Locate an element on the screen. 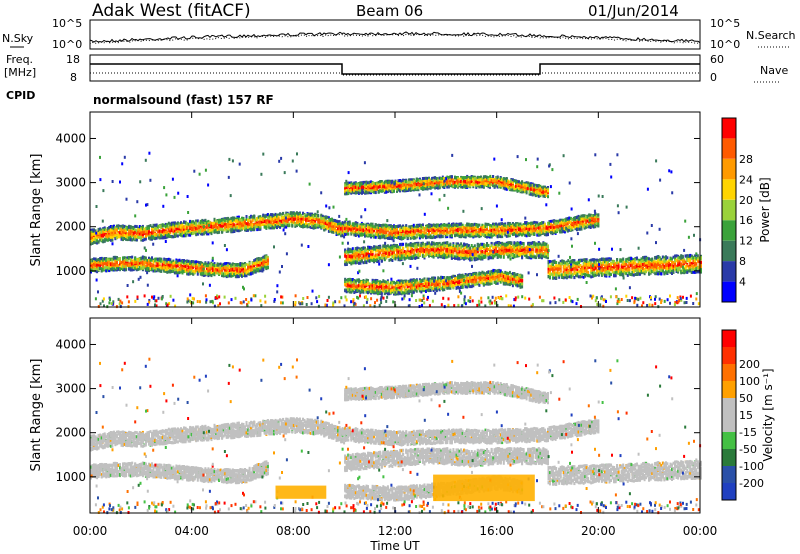 Image resolution: width=800 pixels, height=554 pixels. date-title: 01/Jun/2014 is located at coordinates (633, 11).